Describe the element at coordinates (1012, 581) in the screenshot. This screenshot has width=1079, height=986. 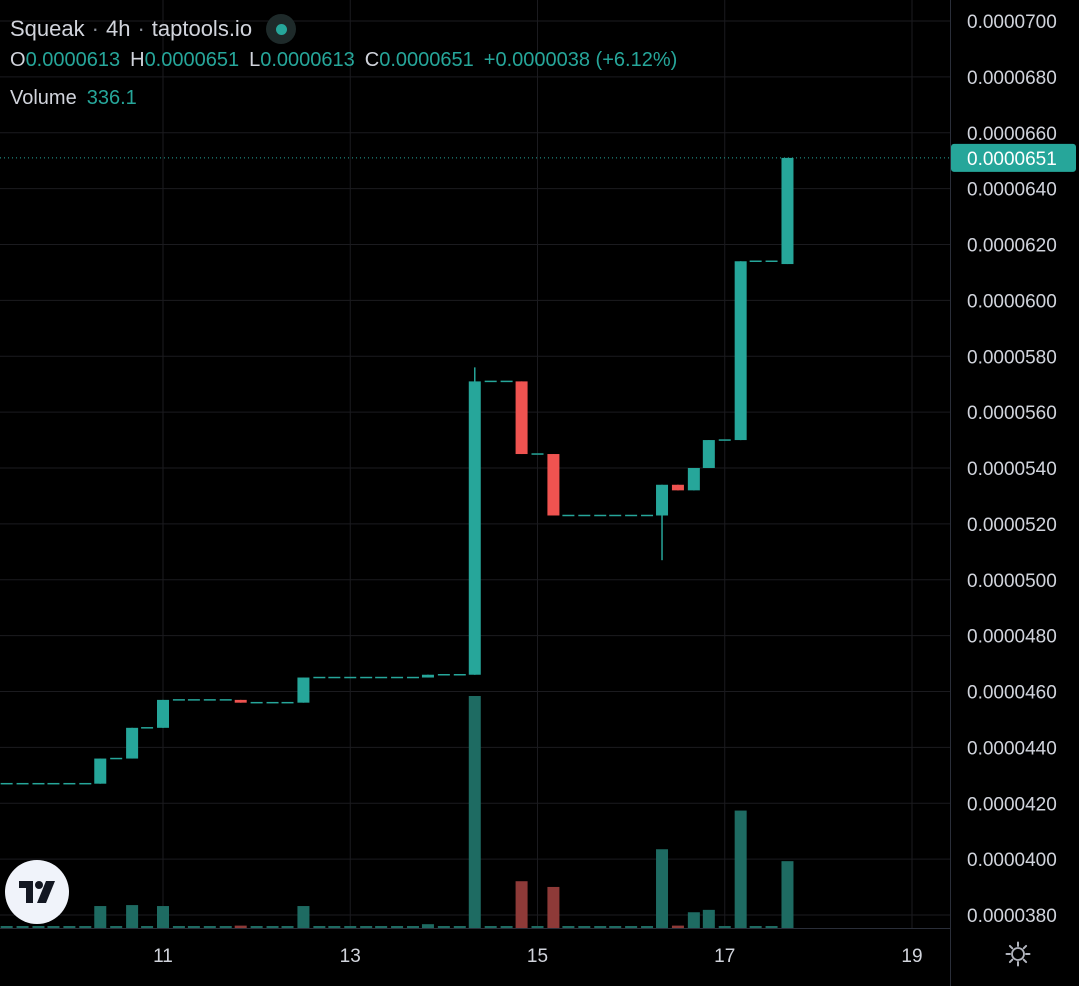
I see `y-tick-label: 0.0000500` at that location.